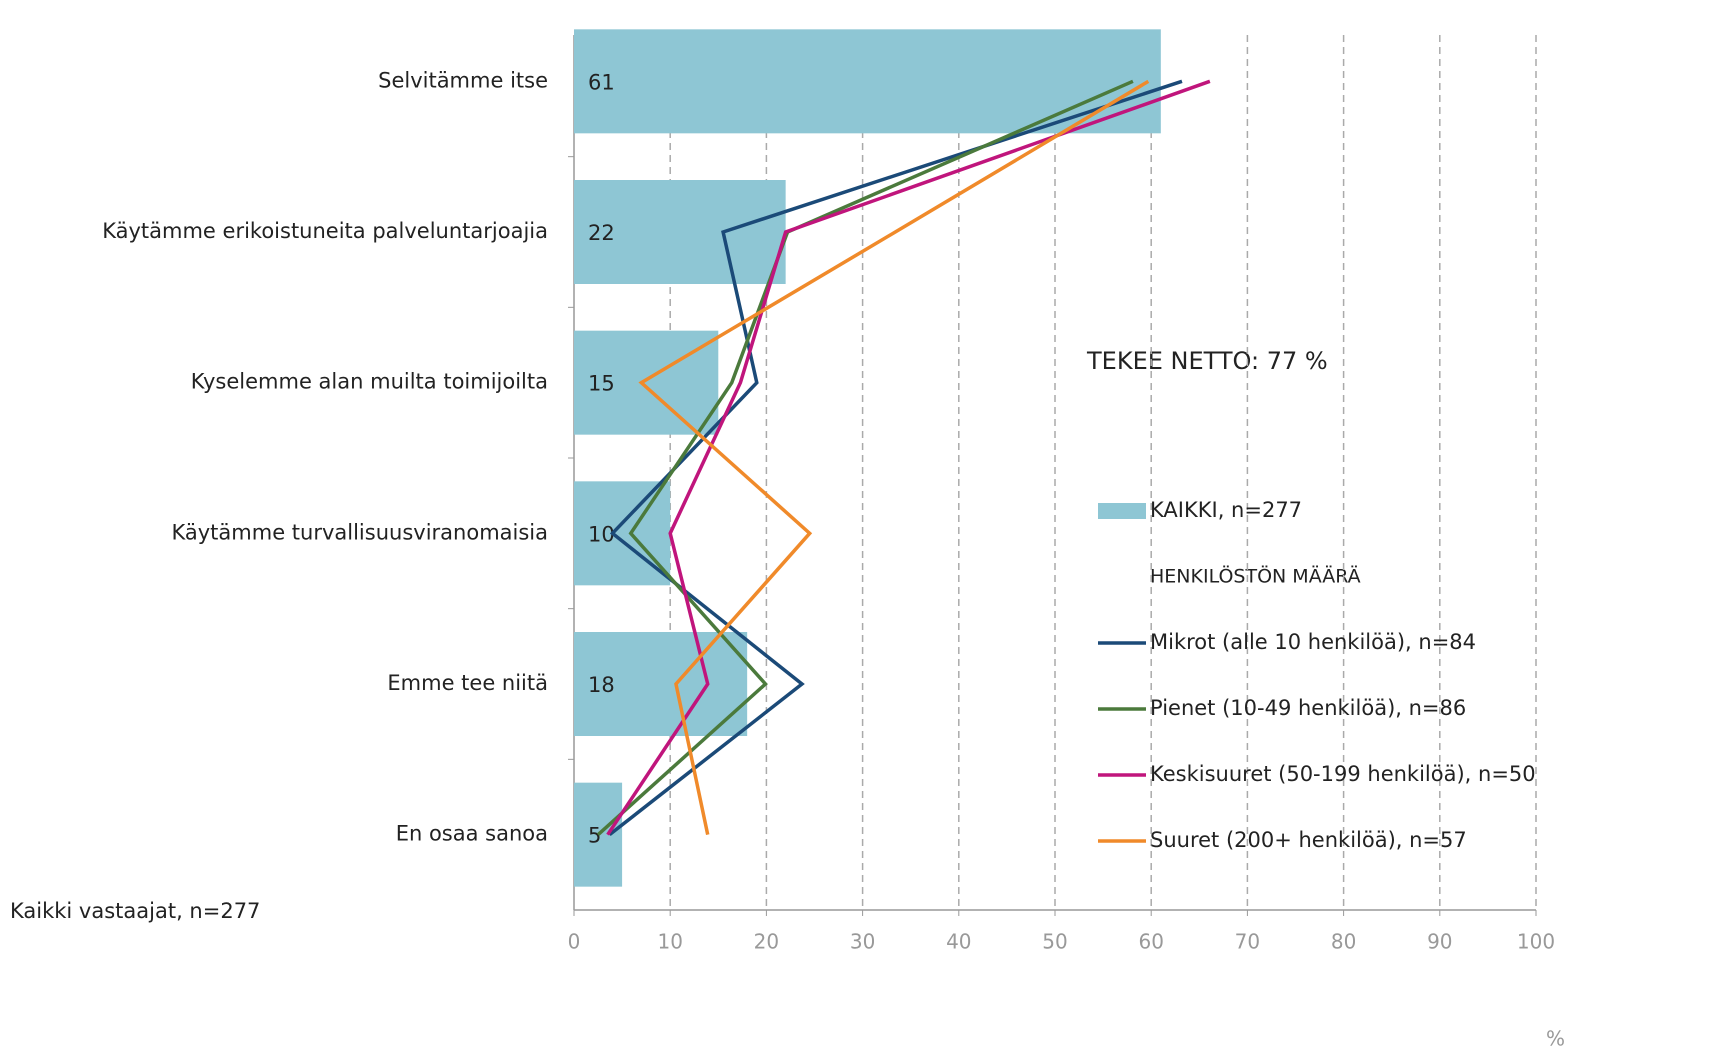 The width and height of the screenshot is (1709, 1053). What do you see at coordinates (1150, 942) in the screenshot?
I see `x-tick-label: 60` at bounding box center [1150, 942].